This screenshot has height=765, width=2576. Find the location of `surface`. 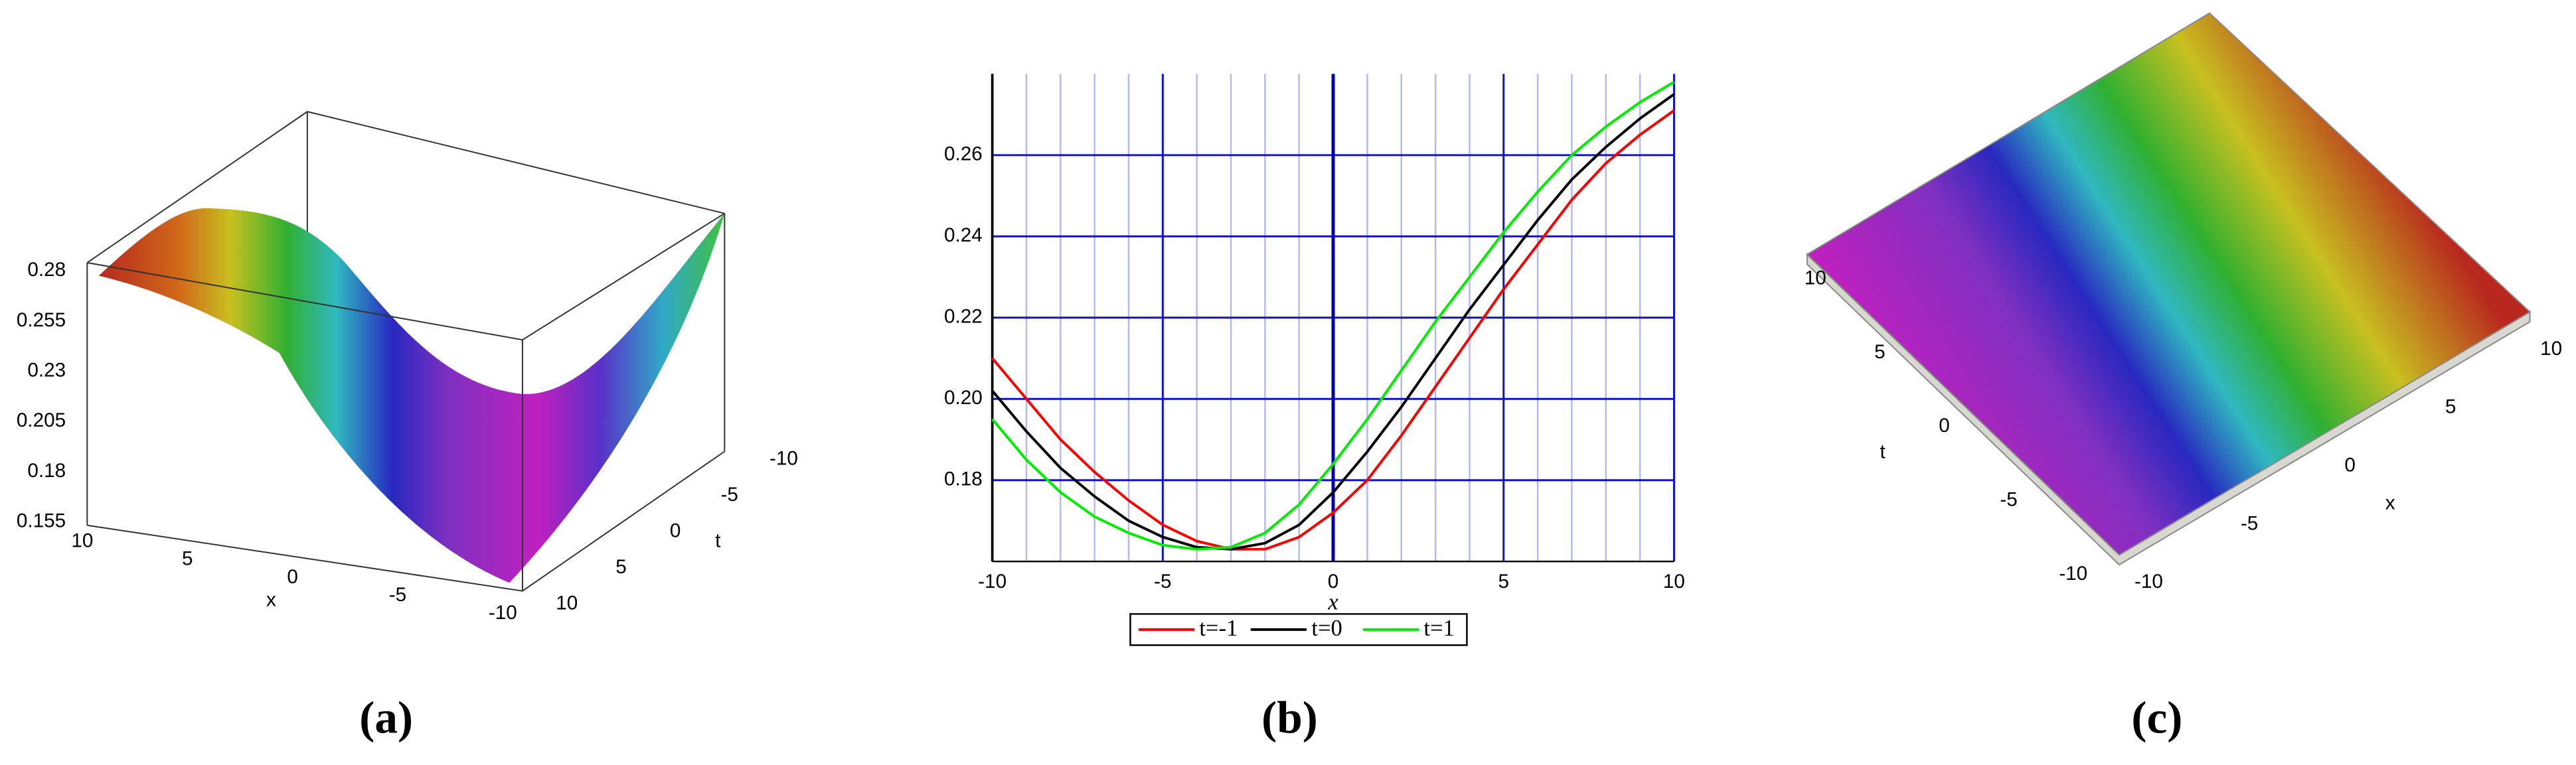

surface is located at coordinates (411, 395).